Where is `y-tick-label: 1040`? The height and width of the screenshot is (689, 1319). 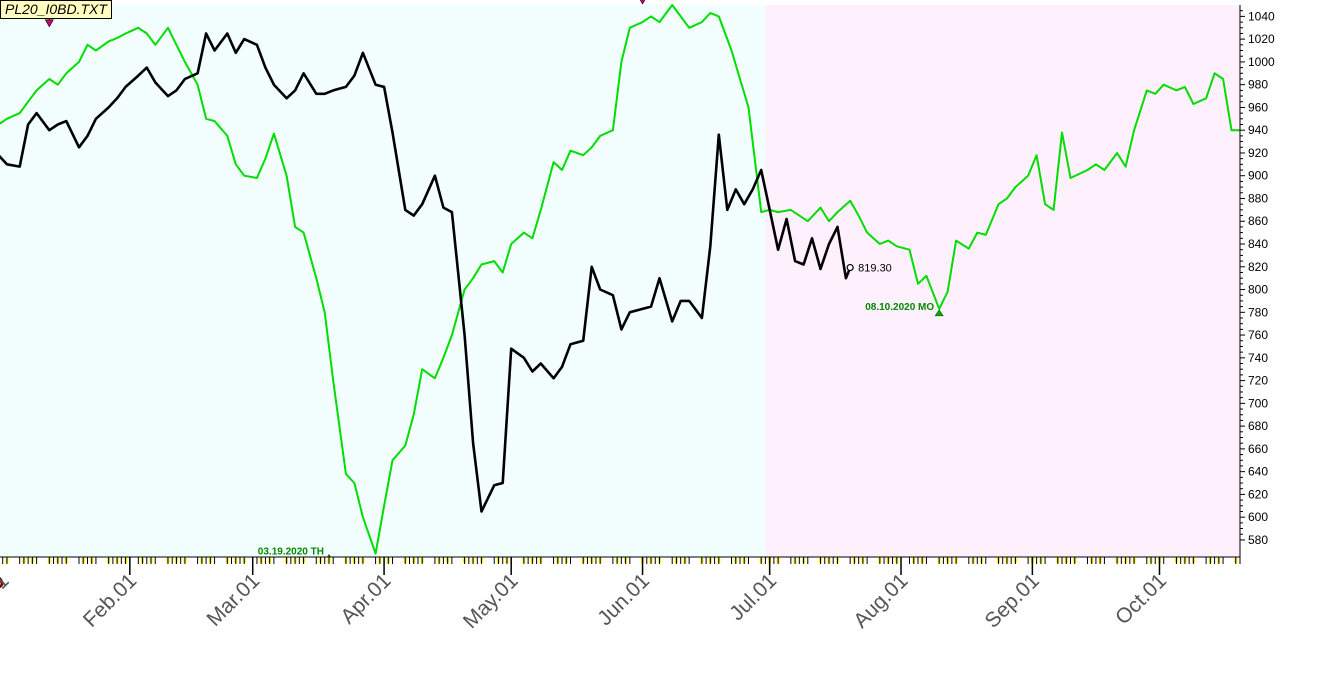
y-tick-label: 1040 is located at coordinates (1261, 16).